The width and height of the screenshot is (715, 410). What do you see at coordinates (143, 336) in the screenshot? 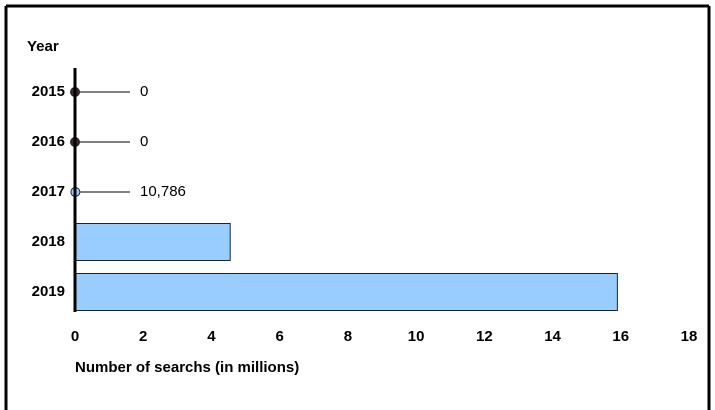
I see `x-tick-label: 2` at bounding box center [143, 336].